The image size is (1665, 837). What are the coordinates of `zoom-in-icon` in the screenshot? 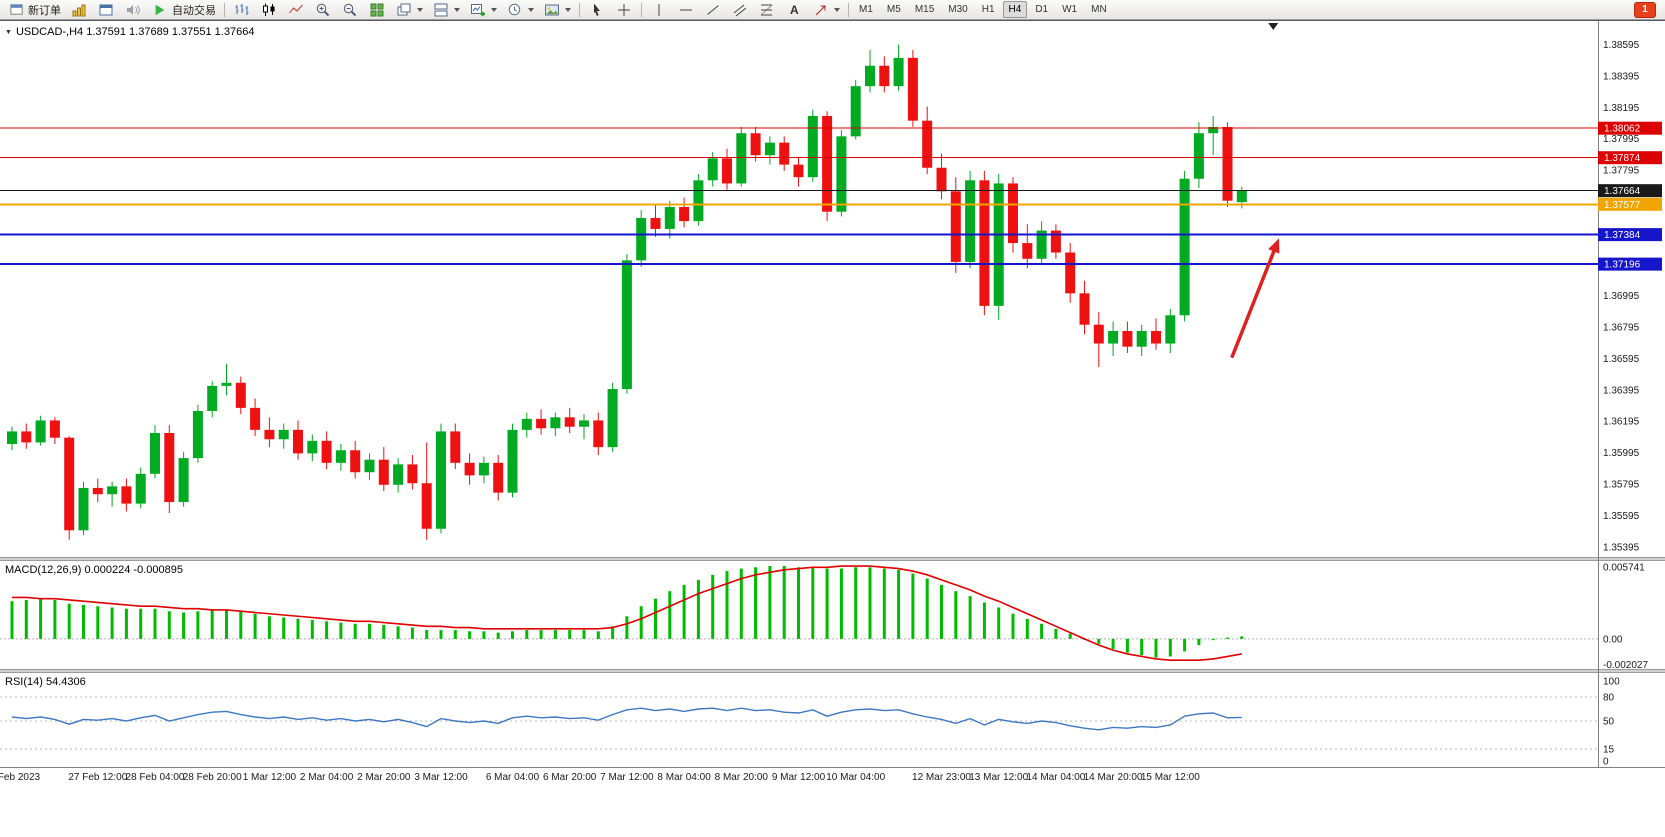 It's located at (323, 9).